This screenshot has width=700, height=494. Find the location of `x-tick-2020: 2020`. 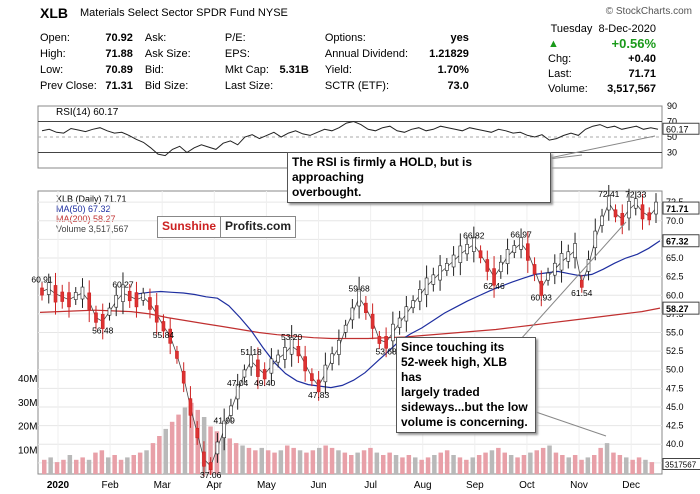

x-tick-2020: 2020 is located at coordinates (58, 485).